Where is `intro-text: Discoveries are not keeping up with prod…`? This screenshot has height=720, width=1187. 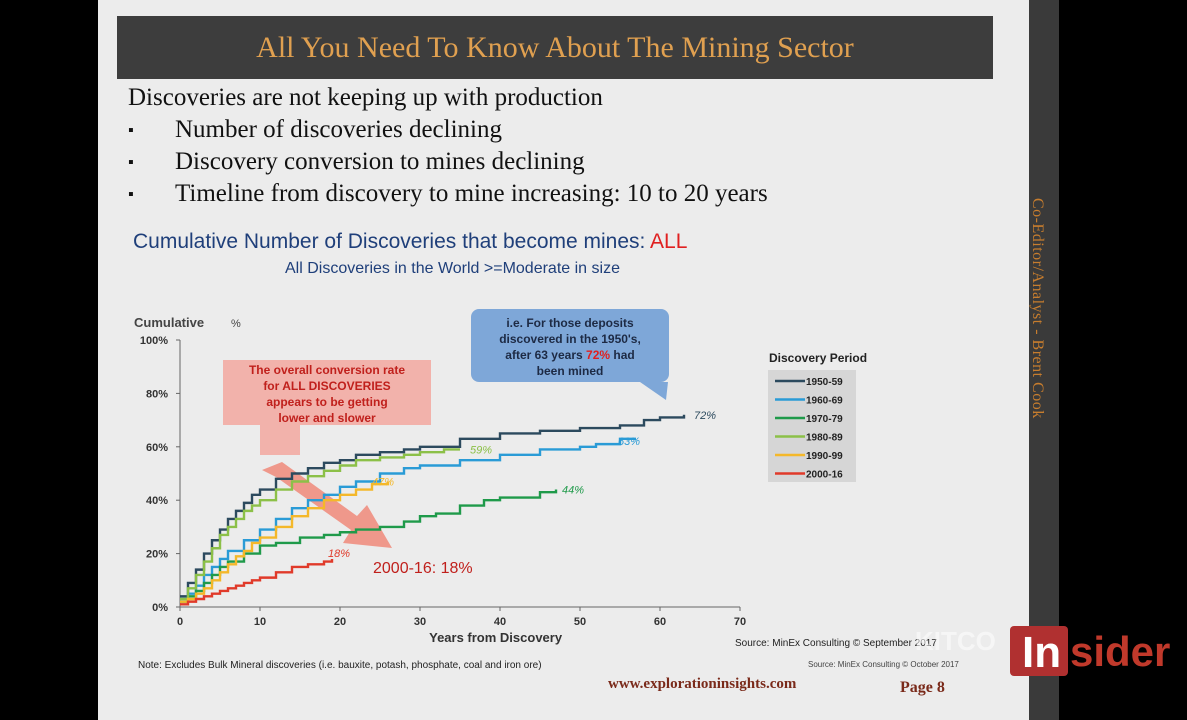 intro-text: Discoveries are not keeping up with prod… is located at coordinates (365, 97).